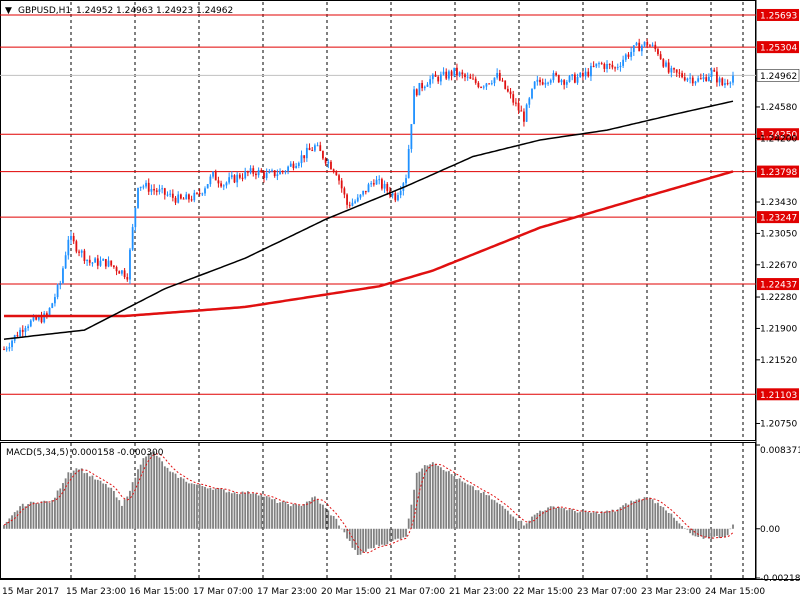  Describe the element at coordinates (778, 284) in the screenshot. I see `level-price-tag` at that location.